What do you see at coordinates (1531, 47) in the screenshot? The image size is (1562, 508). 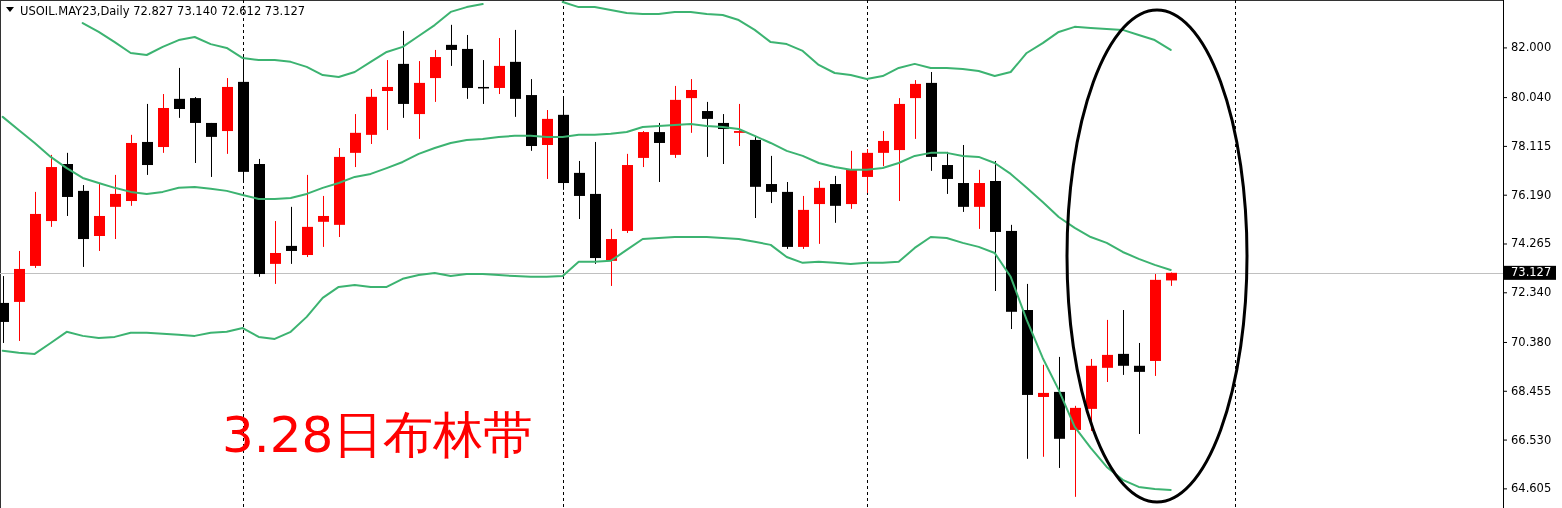 I see `y-tick-label: 82.000` at bounding box center [1531, 47].